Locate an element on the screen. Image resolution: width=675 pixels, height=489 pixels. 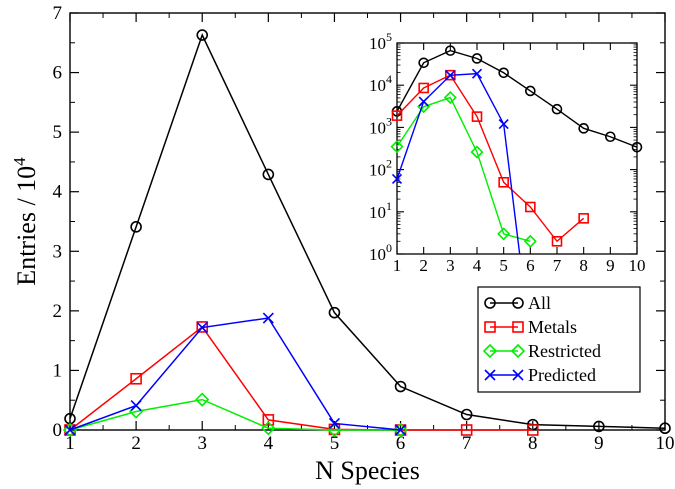
inset-y-tick-label: 10¹ is located at coordinates (380, 210).